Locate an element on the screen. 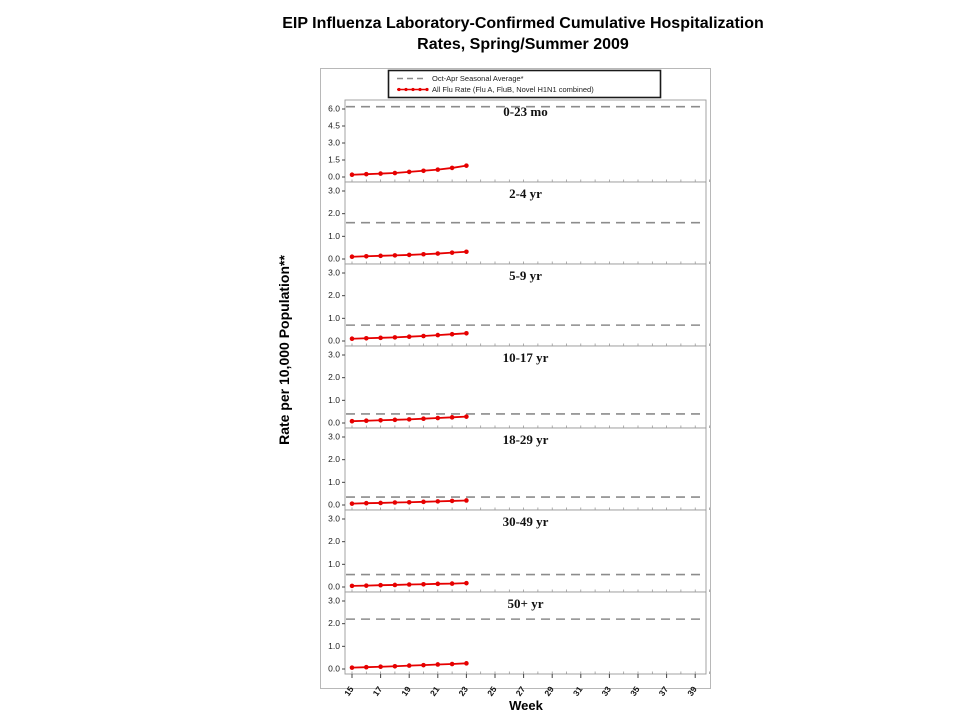  panel-50-yr: 0.0 1.0 2.0 3.0 50+ yr is located at coordinates (519, 633).